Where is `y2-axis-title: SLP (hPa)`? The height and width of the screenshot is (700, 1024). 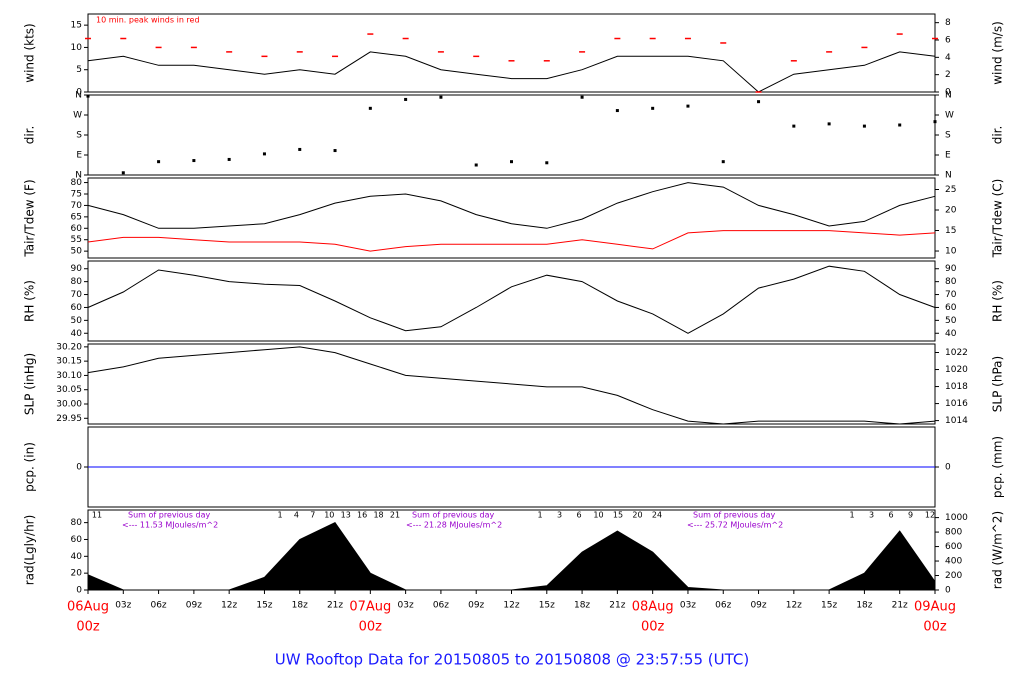 y2-axis-title: SLP (hPa) is located at coordinates (998, 384).